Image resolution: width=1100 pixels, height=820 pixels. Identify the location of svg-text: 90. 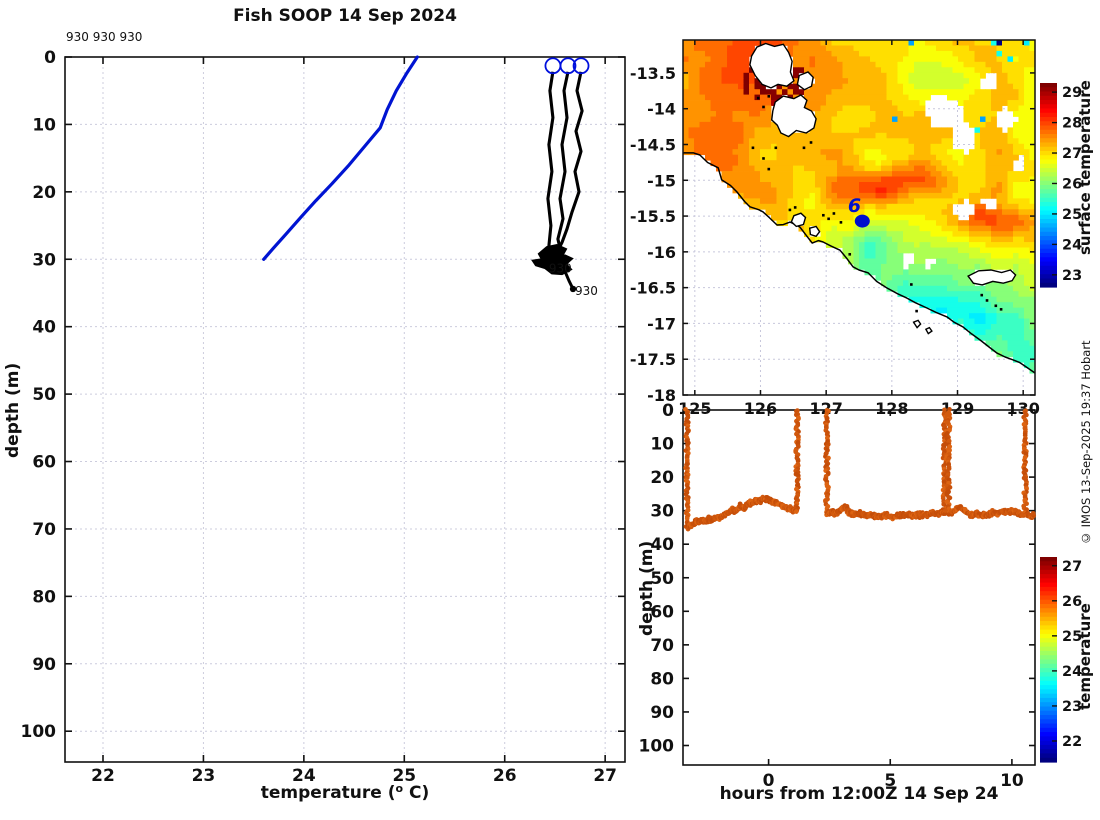
(44, 665).